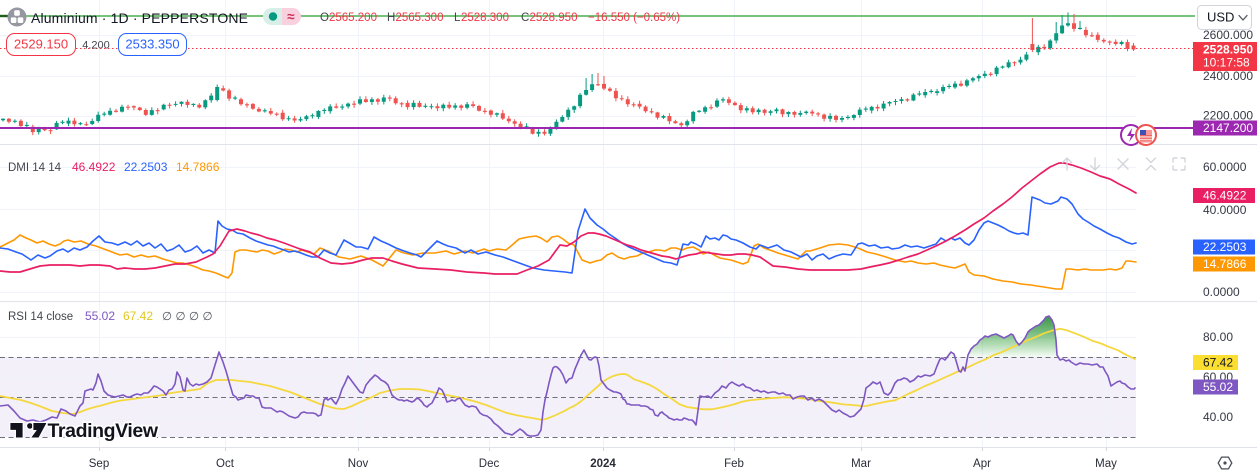 The image size is (1257, 476). Describe the element at coordinates (734, 464) in the screenshot. I see `svg-text: Feb` at that location.